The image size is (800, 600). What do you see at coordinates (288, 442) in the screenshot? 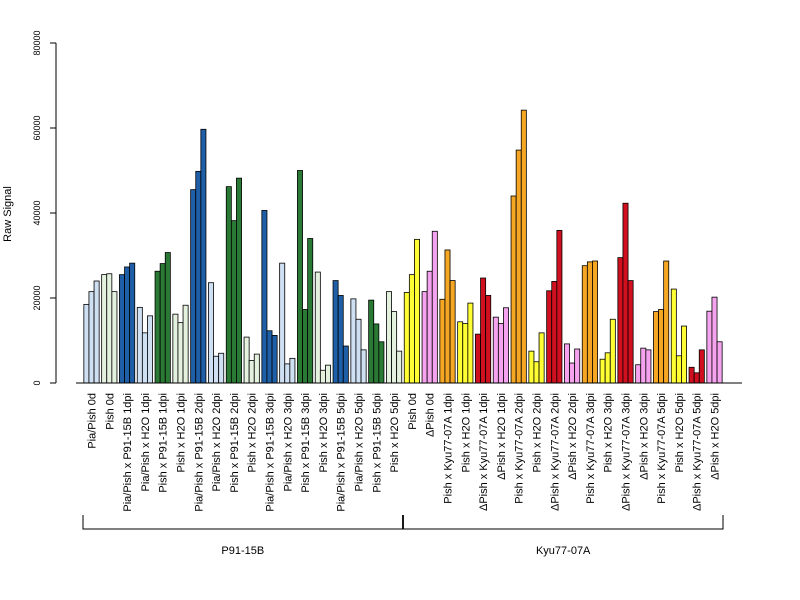
I see `x-tick-label: Pia/Pish x H2O 3dpi` at bounding box center [288, 442].